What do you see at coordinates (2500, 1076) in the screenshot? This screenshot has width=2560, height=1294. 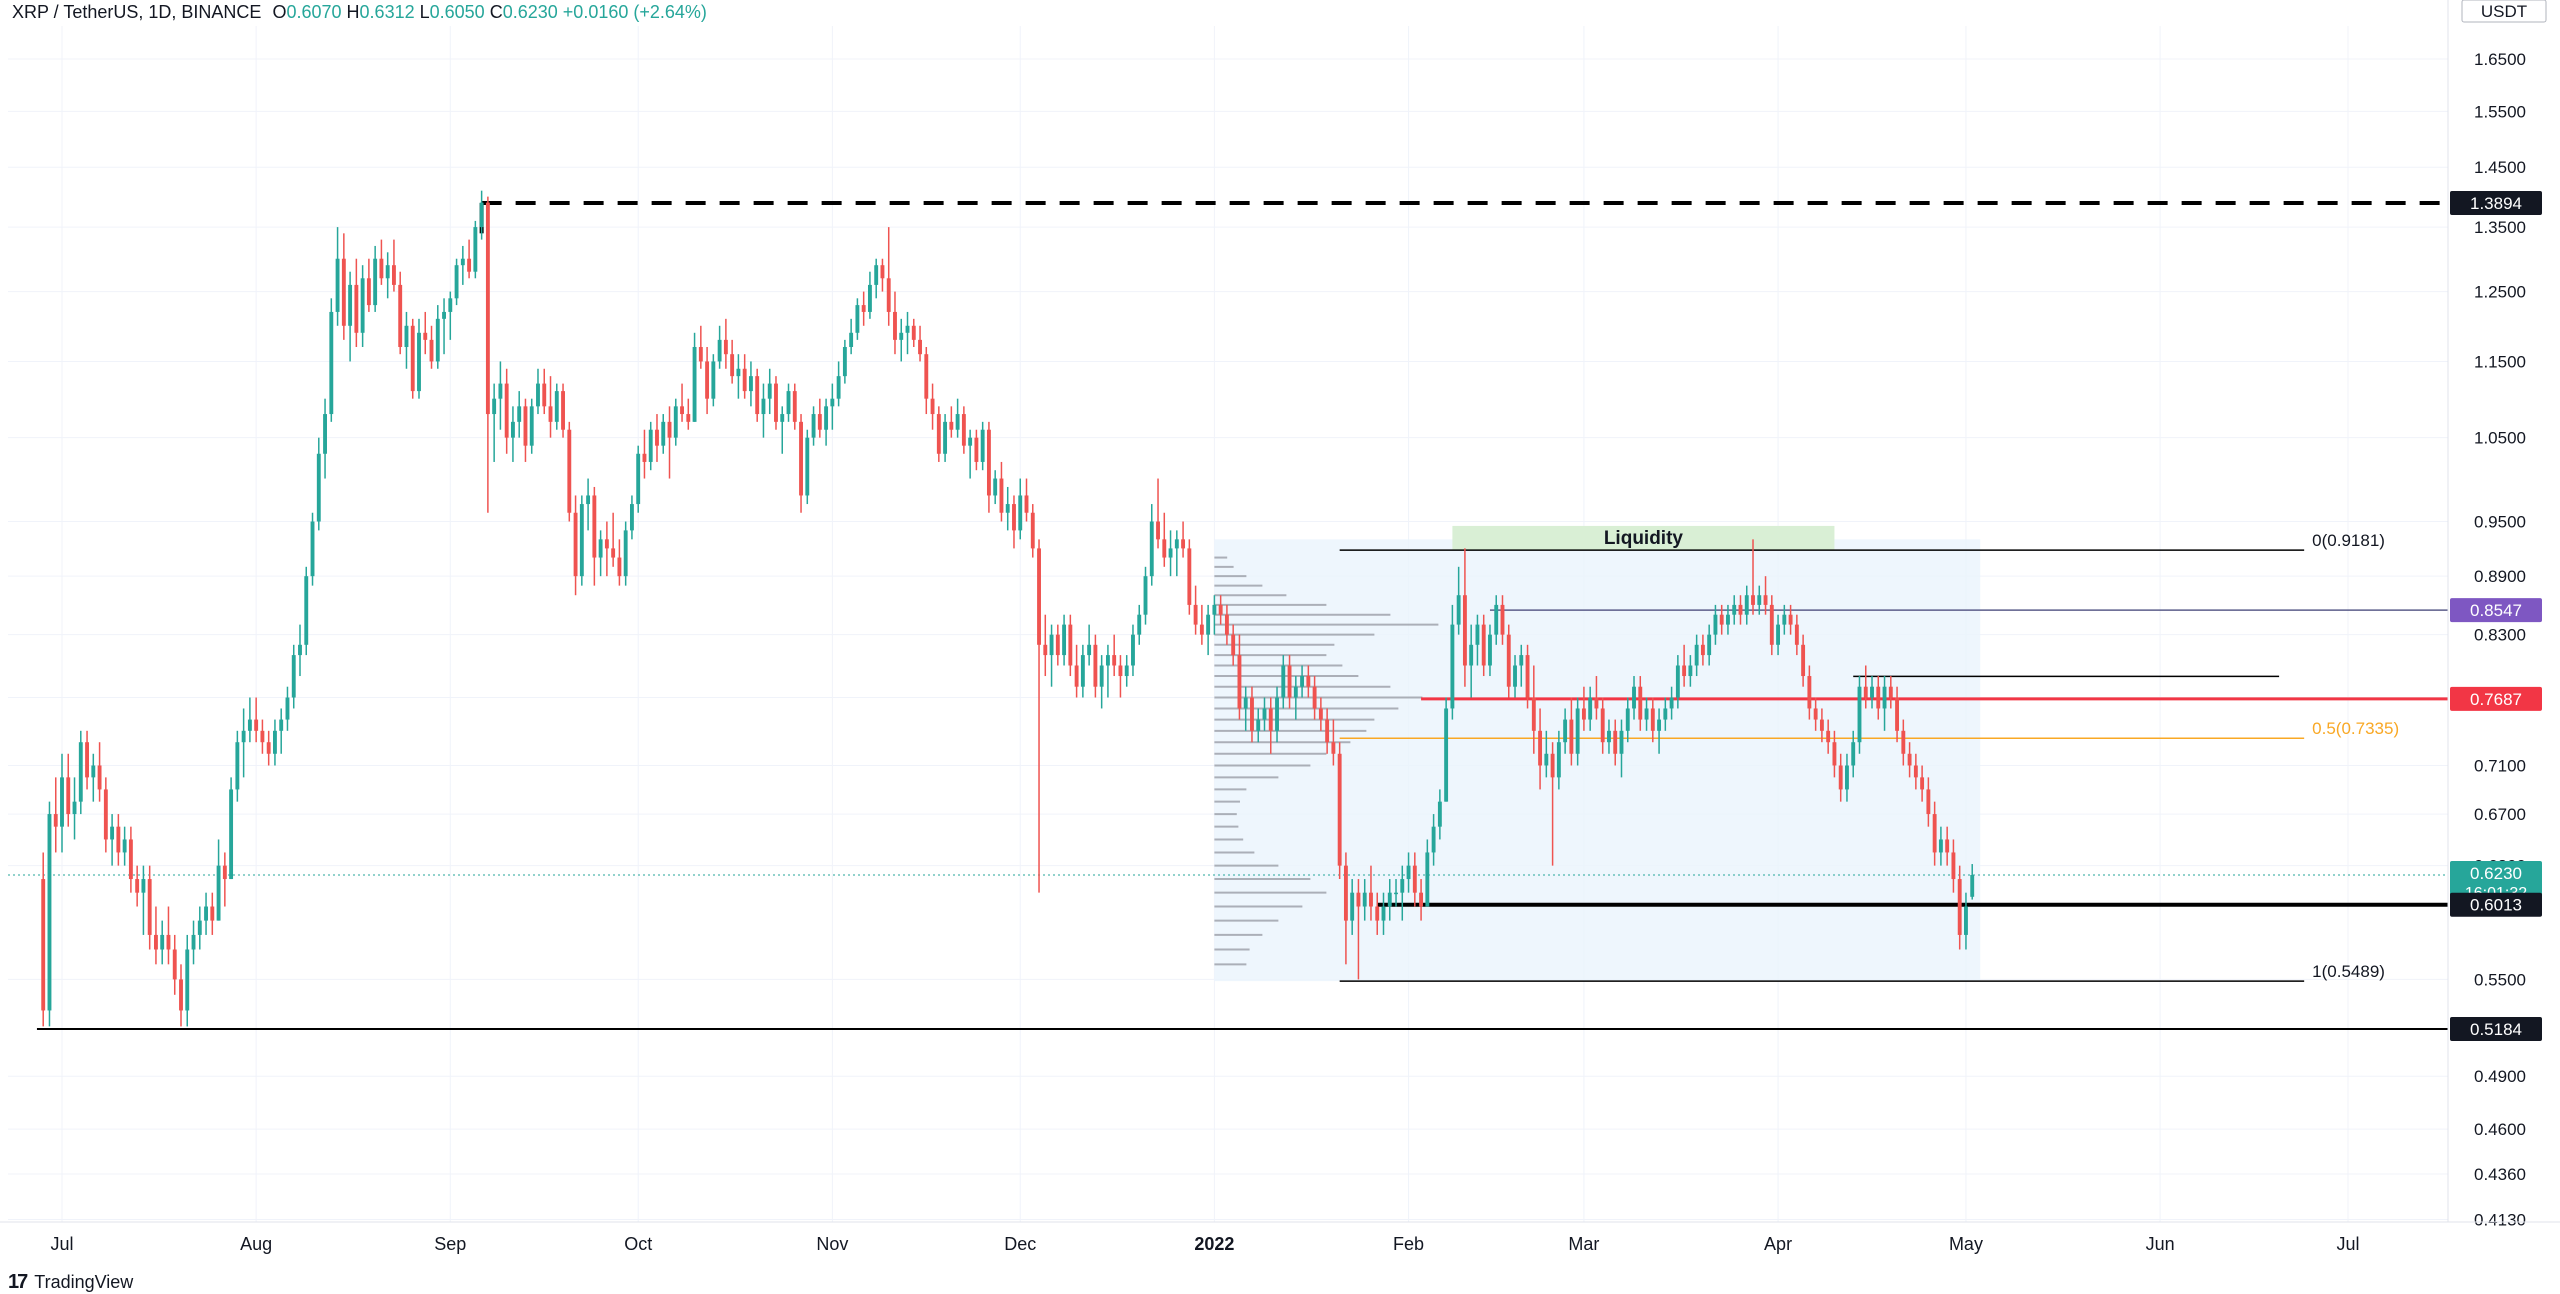 I see `price-tick-label: 0.4900` at bounding box center [2500, 1076].